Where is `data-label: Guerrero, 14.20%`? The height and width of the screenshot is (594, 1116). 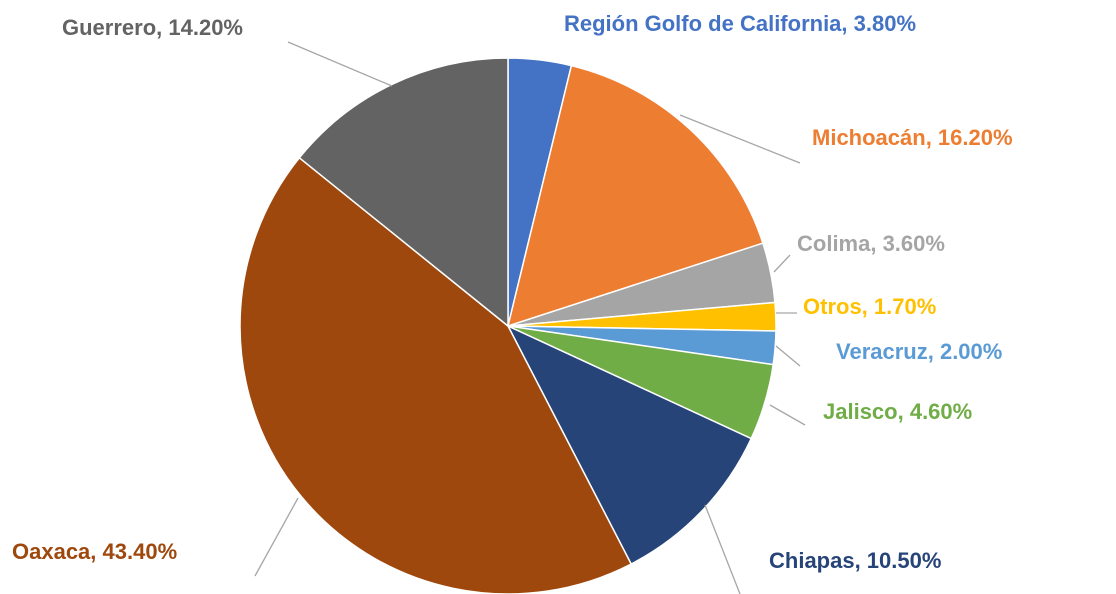 data-label: Guerrero, 14.20% is located at coordinates (152, 27).